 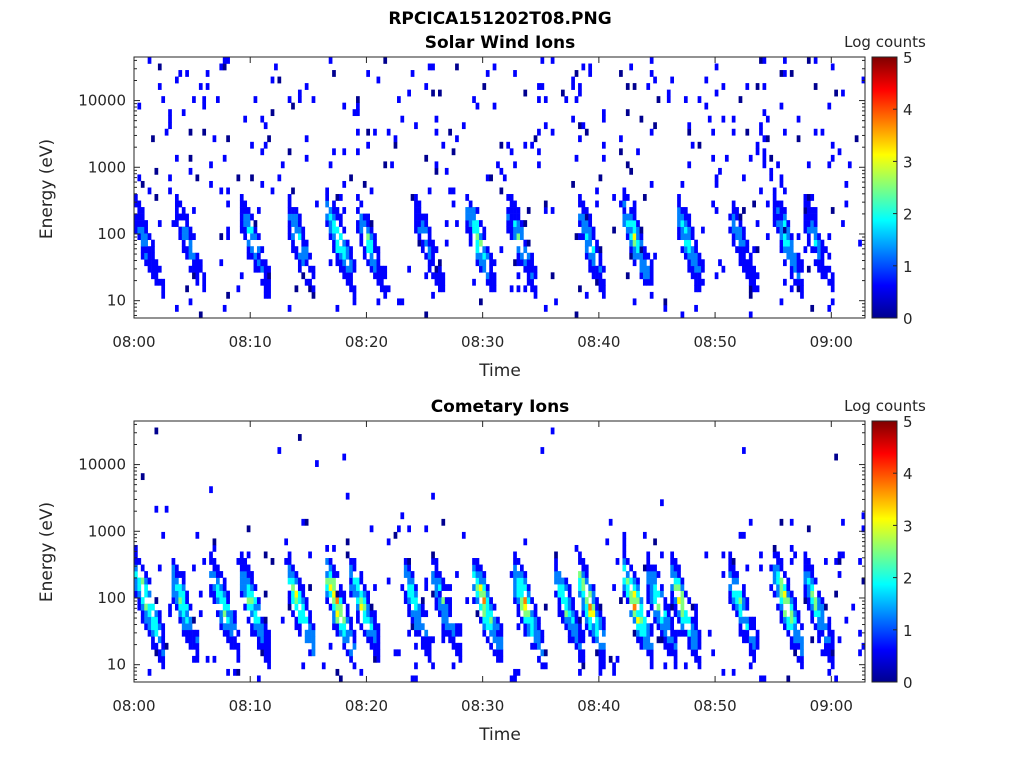 I want to click on x-tick-label: 08:10, so click(x=250, y=706).